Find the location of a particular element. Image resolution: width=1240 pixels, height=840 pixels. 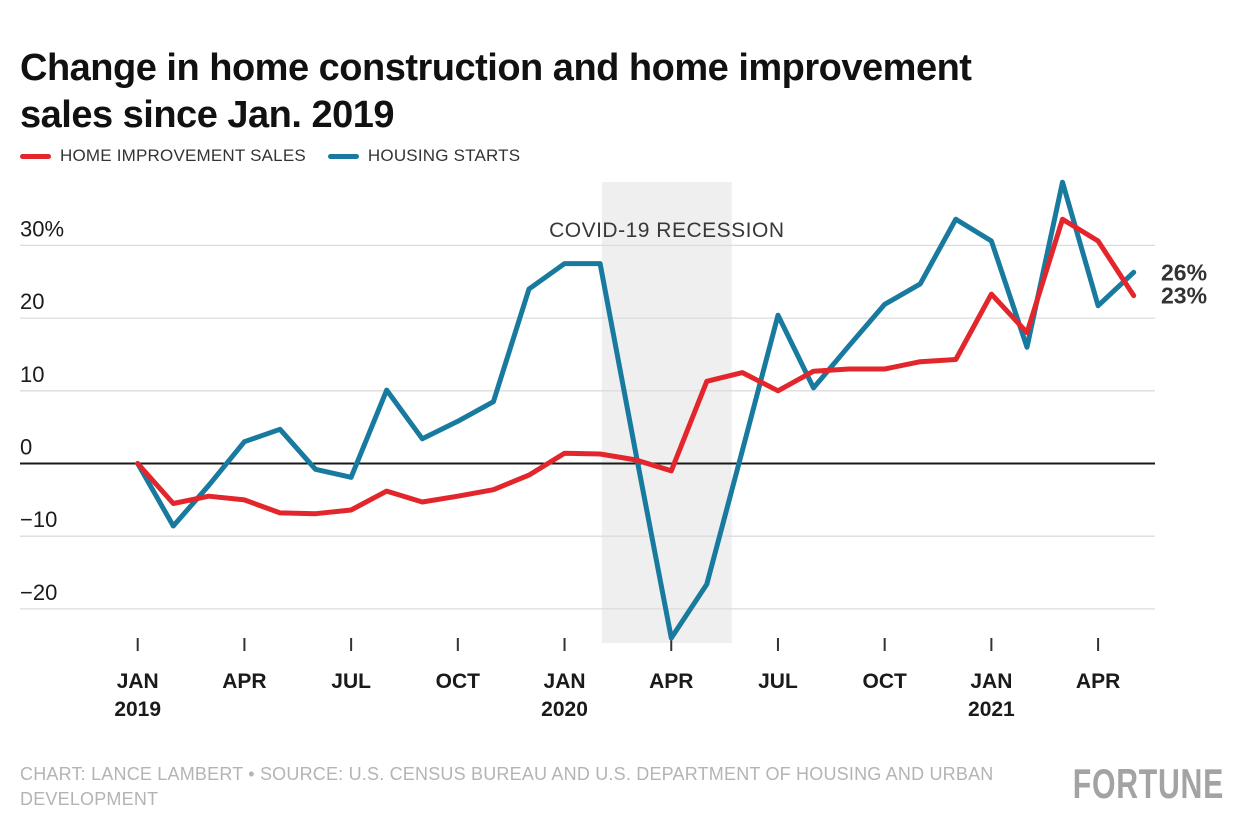

x-axis-year-label: 2019 is located at coordinates (137, 709).